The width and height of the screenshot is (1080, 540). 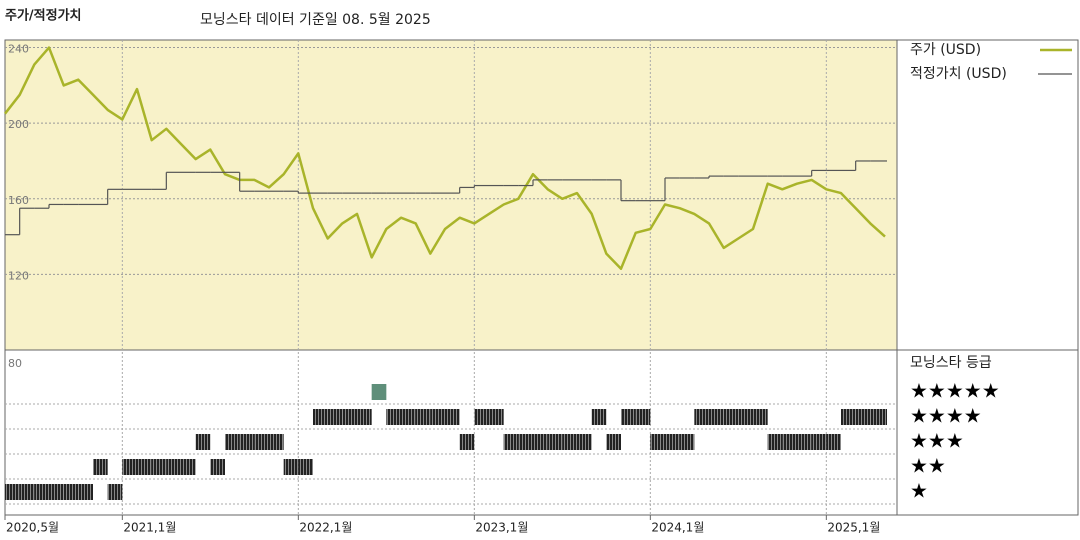 What do you see at coordinates (15, 363) in the screenshot?
I see `y-tick-label: 80` at bounding box center [15, 363].